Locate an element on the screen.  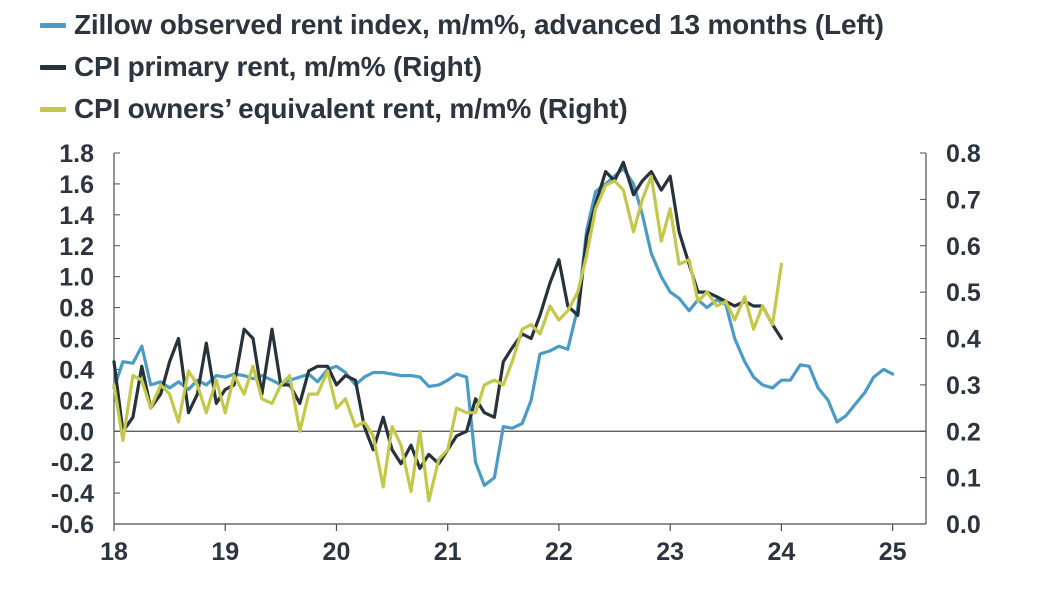
y-left-tick-label: 0.6 is located at coordinates (76, 340).